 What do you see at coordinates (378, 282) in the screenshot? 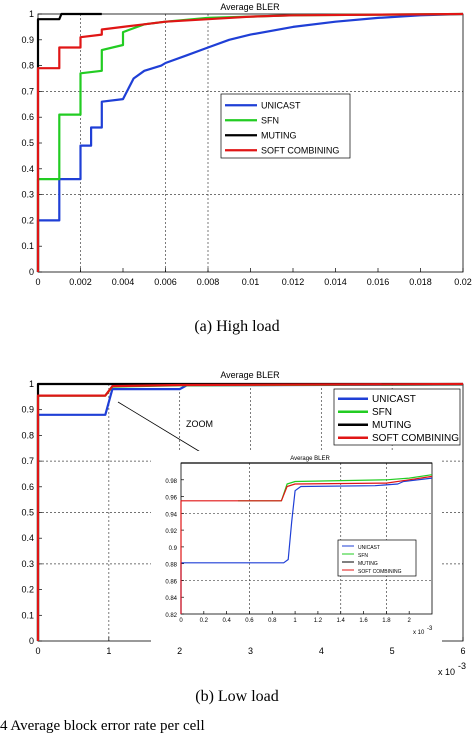
I see `a-x-tick-label-8: 0.016` at bounding box center [378, 282].